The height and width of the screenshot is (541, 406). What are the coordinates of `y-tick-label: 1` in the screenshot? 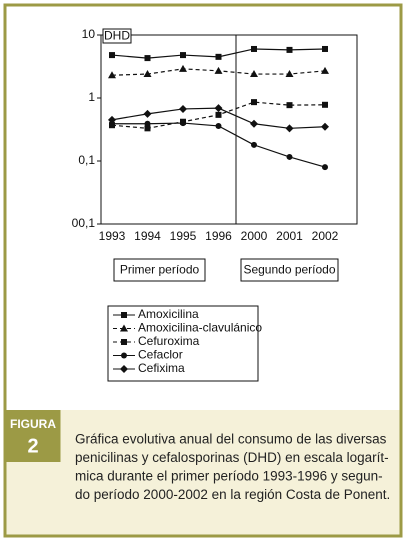 It's located at (91, 97).